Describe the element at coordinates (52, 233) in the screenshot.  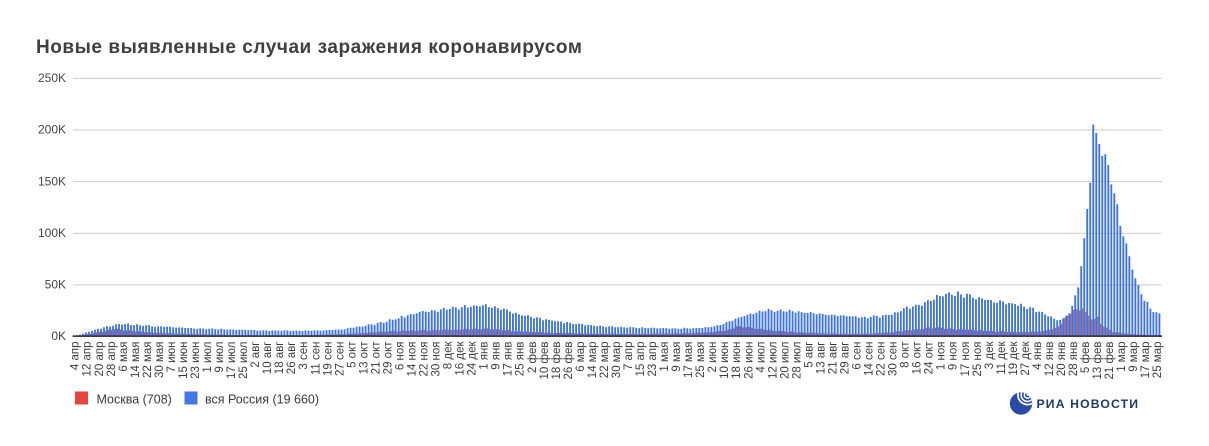
I see `svg-text: 100K` at that location.